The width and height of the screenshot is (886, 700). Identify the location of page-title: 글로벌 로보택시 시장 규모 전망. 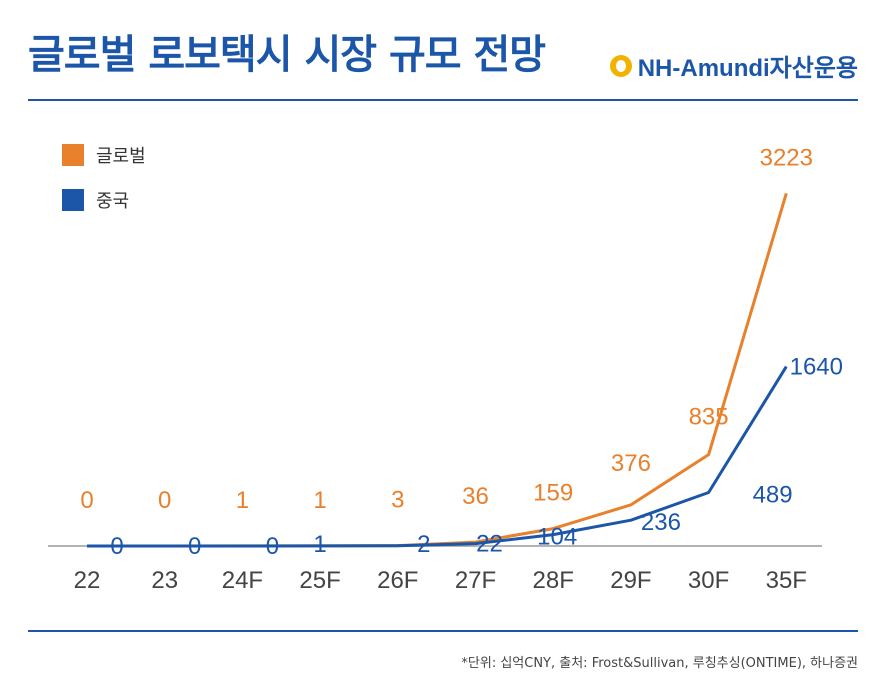
(287, 55).